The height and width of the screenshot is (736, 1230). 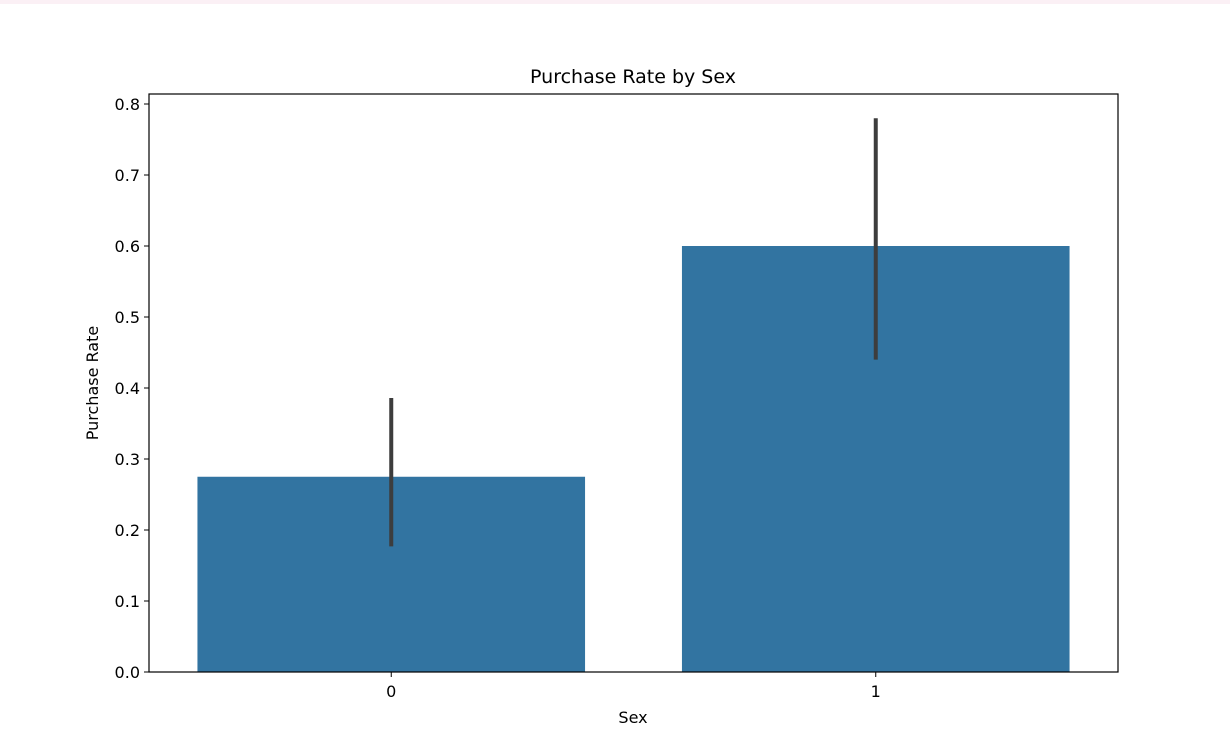 What do you see at coordinates (127, 246) in the screenshot?
I see `y-tick-label: 0.6` at bounding box center [127, 246].